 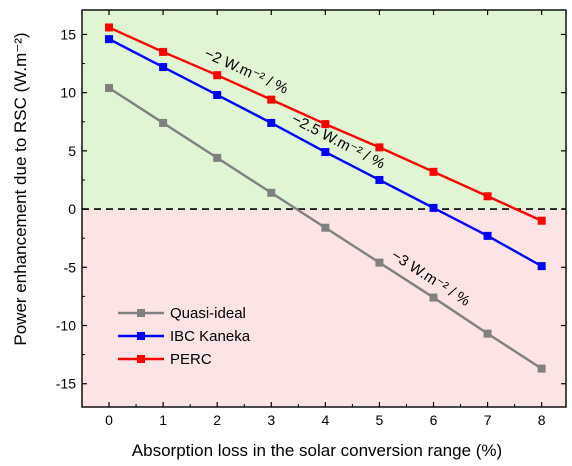 What do you see at coordinates (70, 267) in the screenshot?
I see `y-tick-label: -5` at bounding box center [70, 267].